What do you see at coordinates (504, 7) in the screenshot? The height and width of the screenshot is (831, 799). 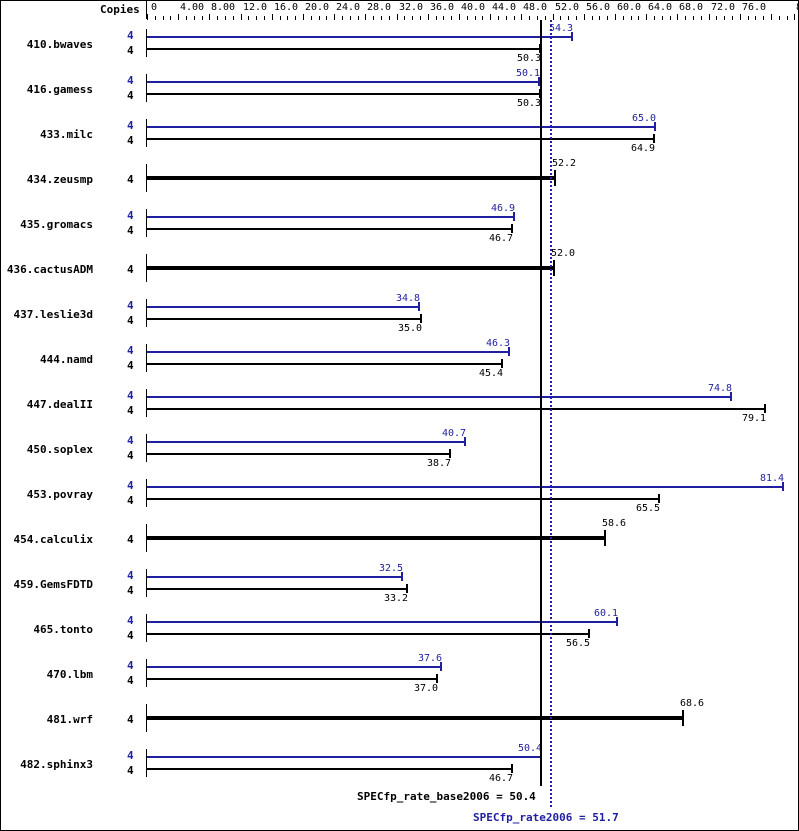 I see `axis-tick-label: 44.0` at bounding box center [504, 7].